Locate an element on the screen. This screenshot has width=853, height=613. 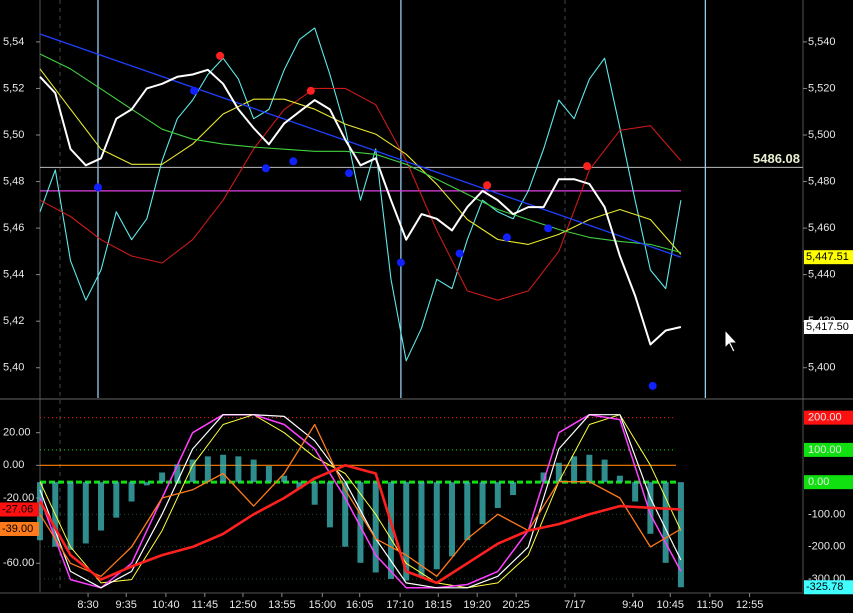
y2-tick-label: 5,540 is located at coordinates (822, 42).